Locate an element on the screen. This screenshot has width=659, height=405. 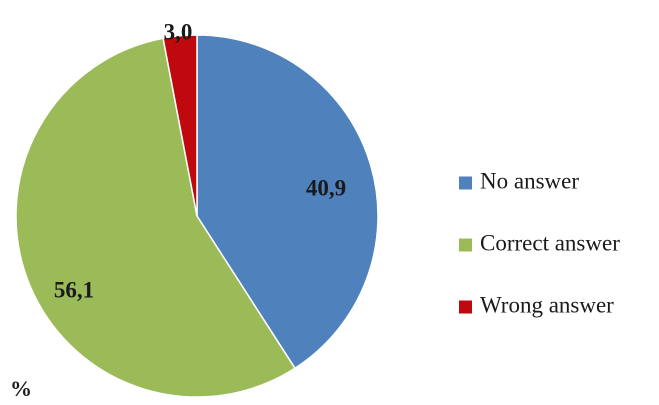
data-label-wrong-answer: 3,0 is located at coordinates (178, 31).